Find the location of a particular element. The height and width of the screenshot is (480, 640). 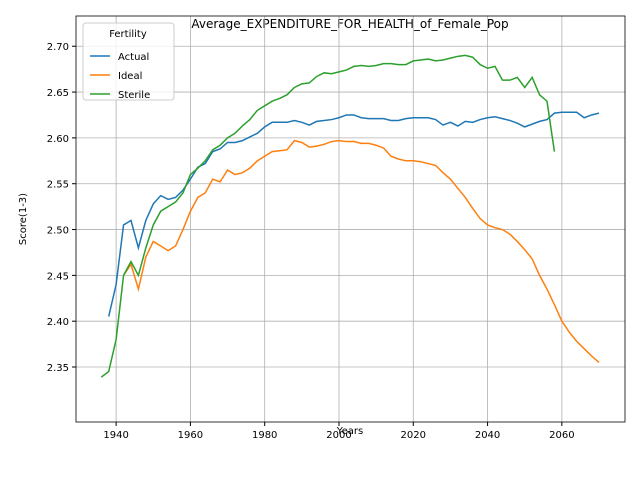

x-tick-label: 2000 is located at coordinates (338, 435).